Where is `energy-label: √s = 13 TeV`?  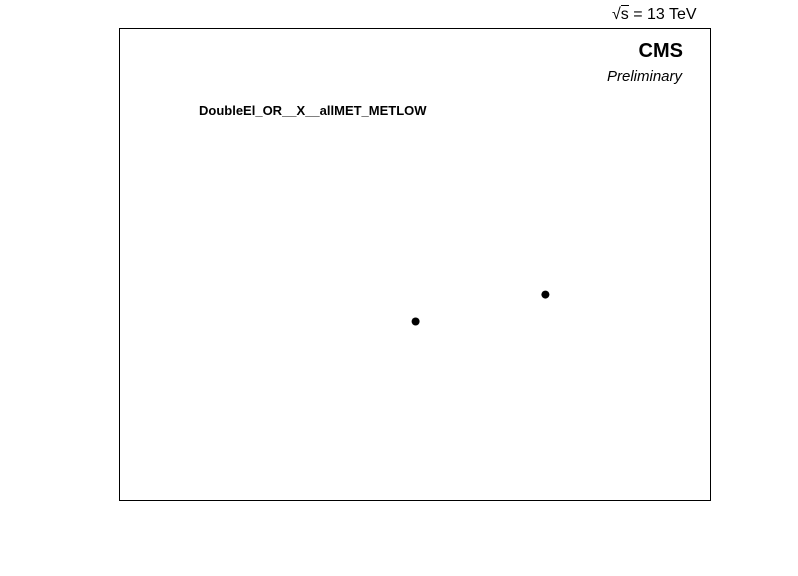 energy-label: √s = 13 TeV is located at coordinates (654, 14).